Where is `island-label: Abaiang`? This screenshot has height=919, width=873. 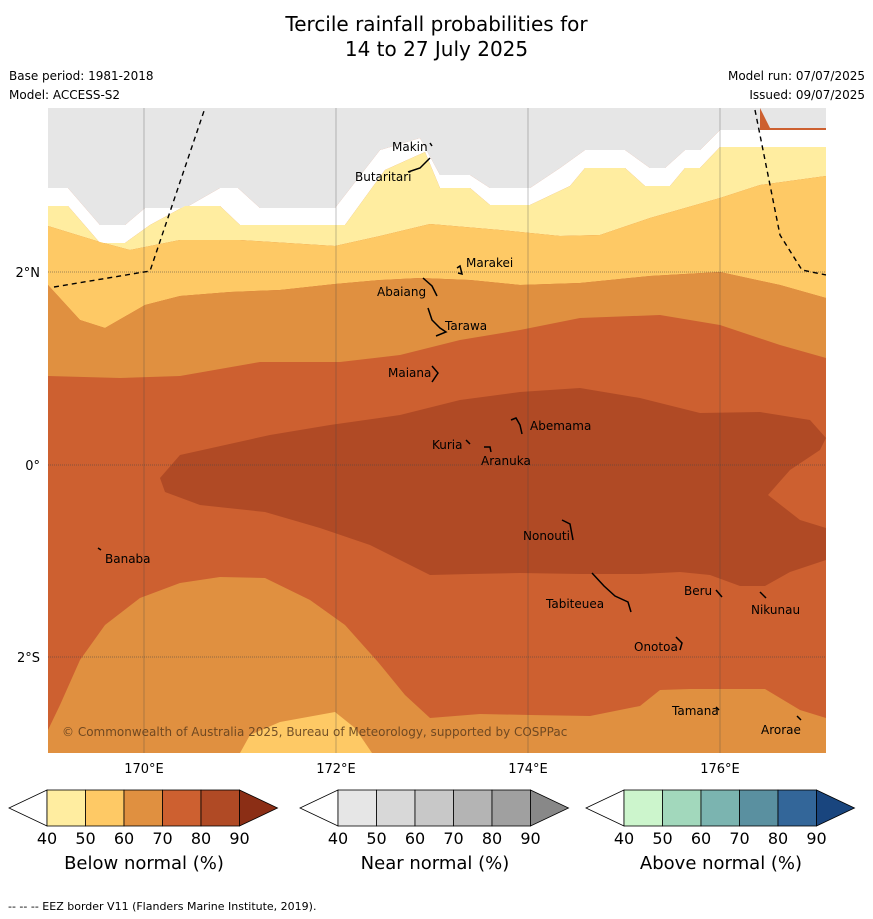 island-label: Abaiang is located at coordinates (401, 292).